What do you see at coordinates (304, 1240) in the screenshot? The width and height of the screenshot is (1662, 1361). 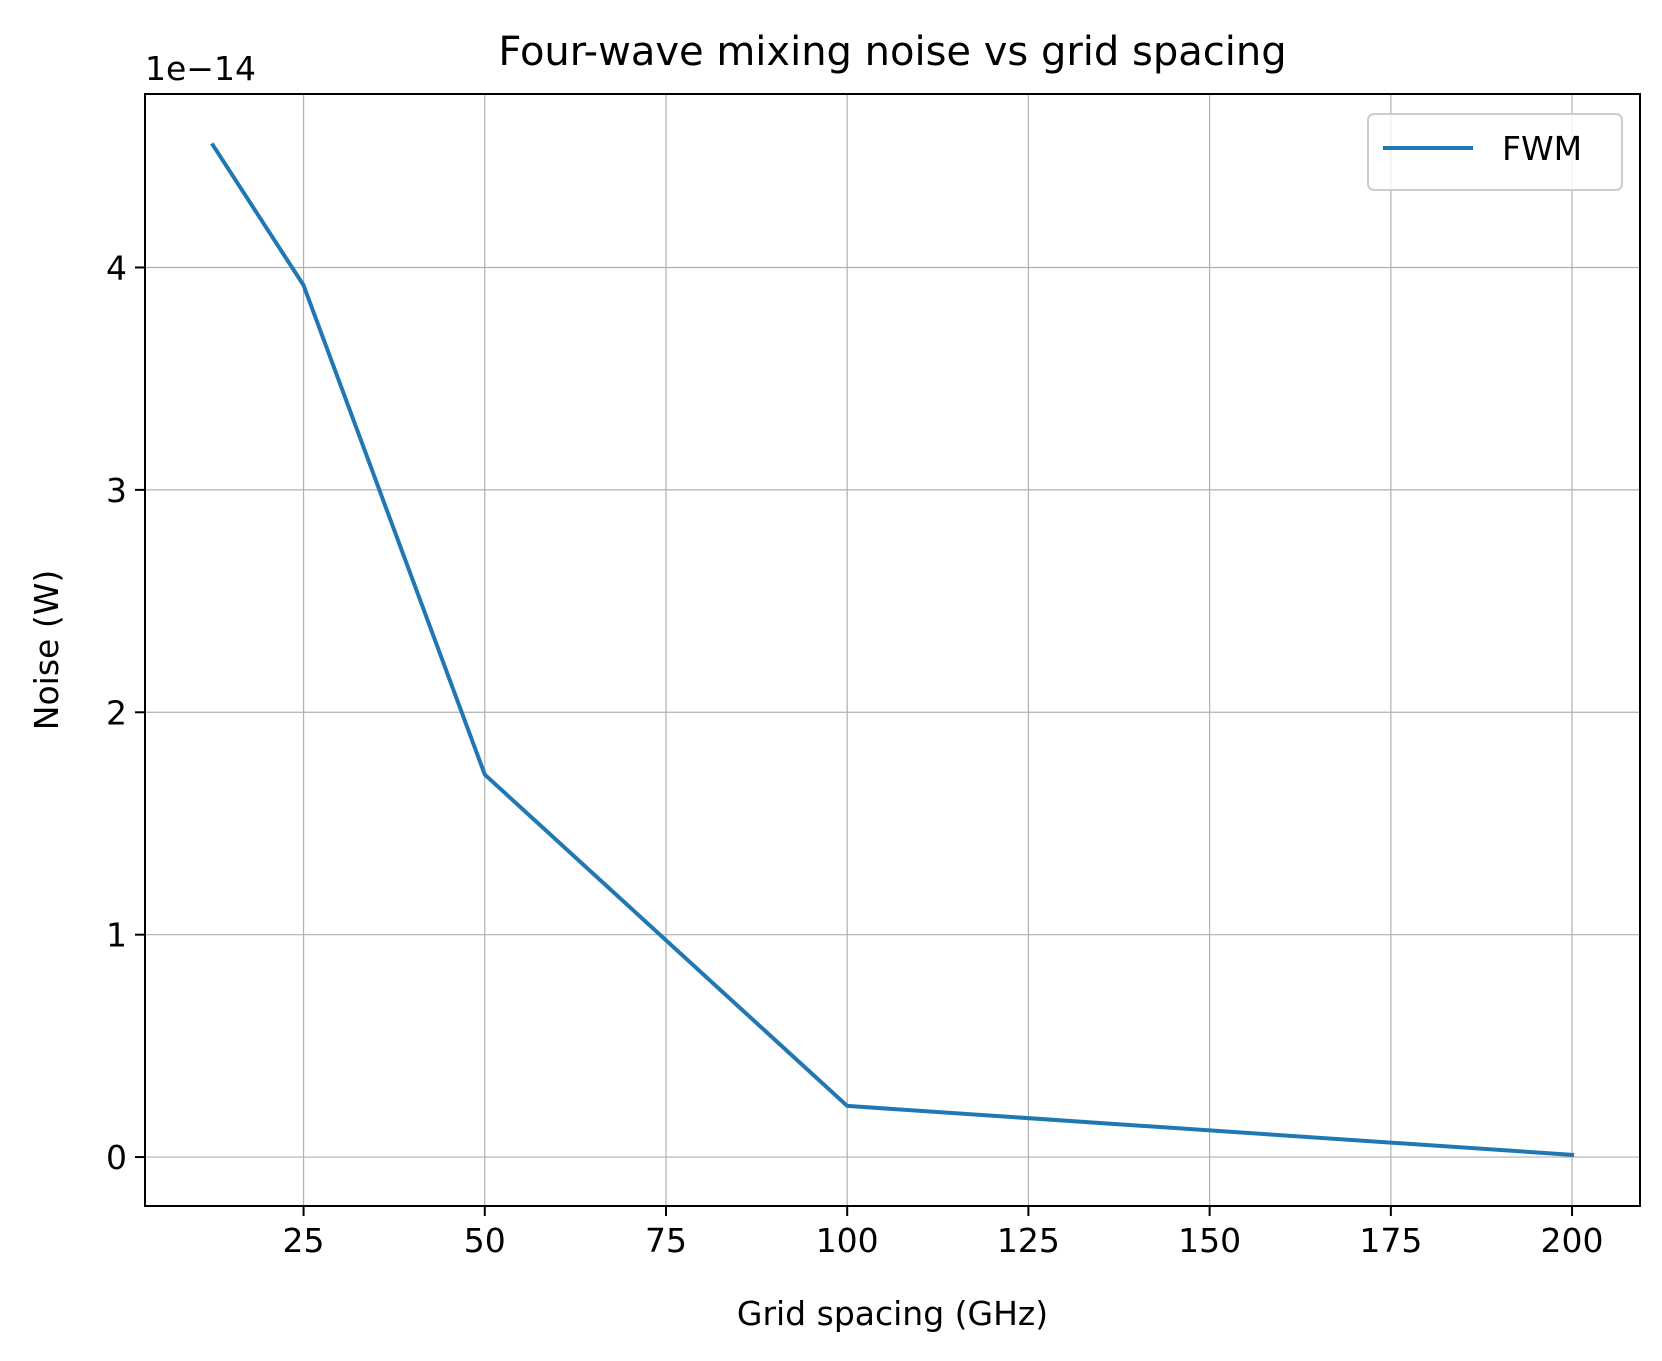 I see `x-tick-label: 25` at bounding box center [304, 1240].